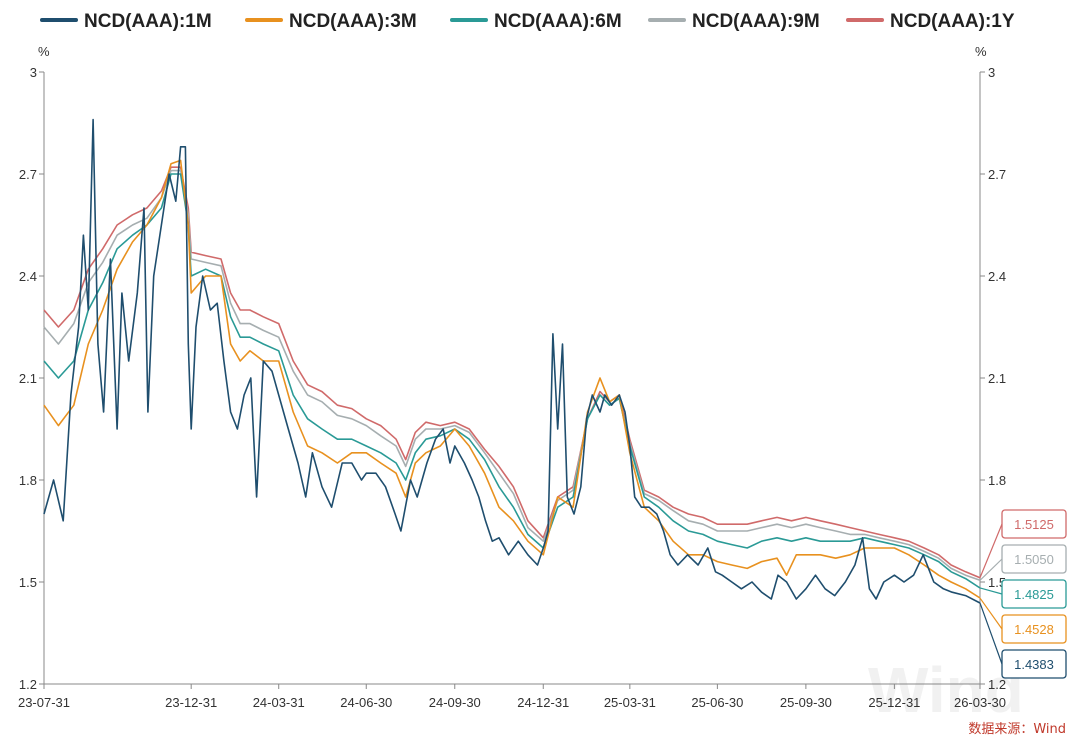 The height and width of the screenshot is (741, 1080). I want to click on end-label-value: 1.5050, so click(1034, 559).